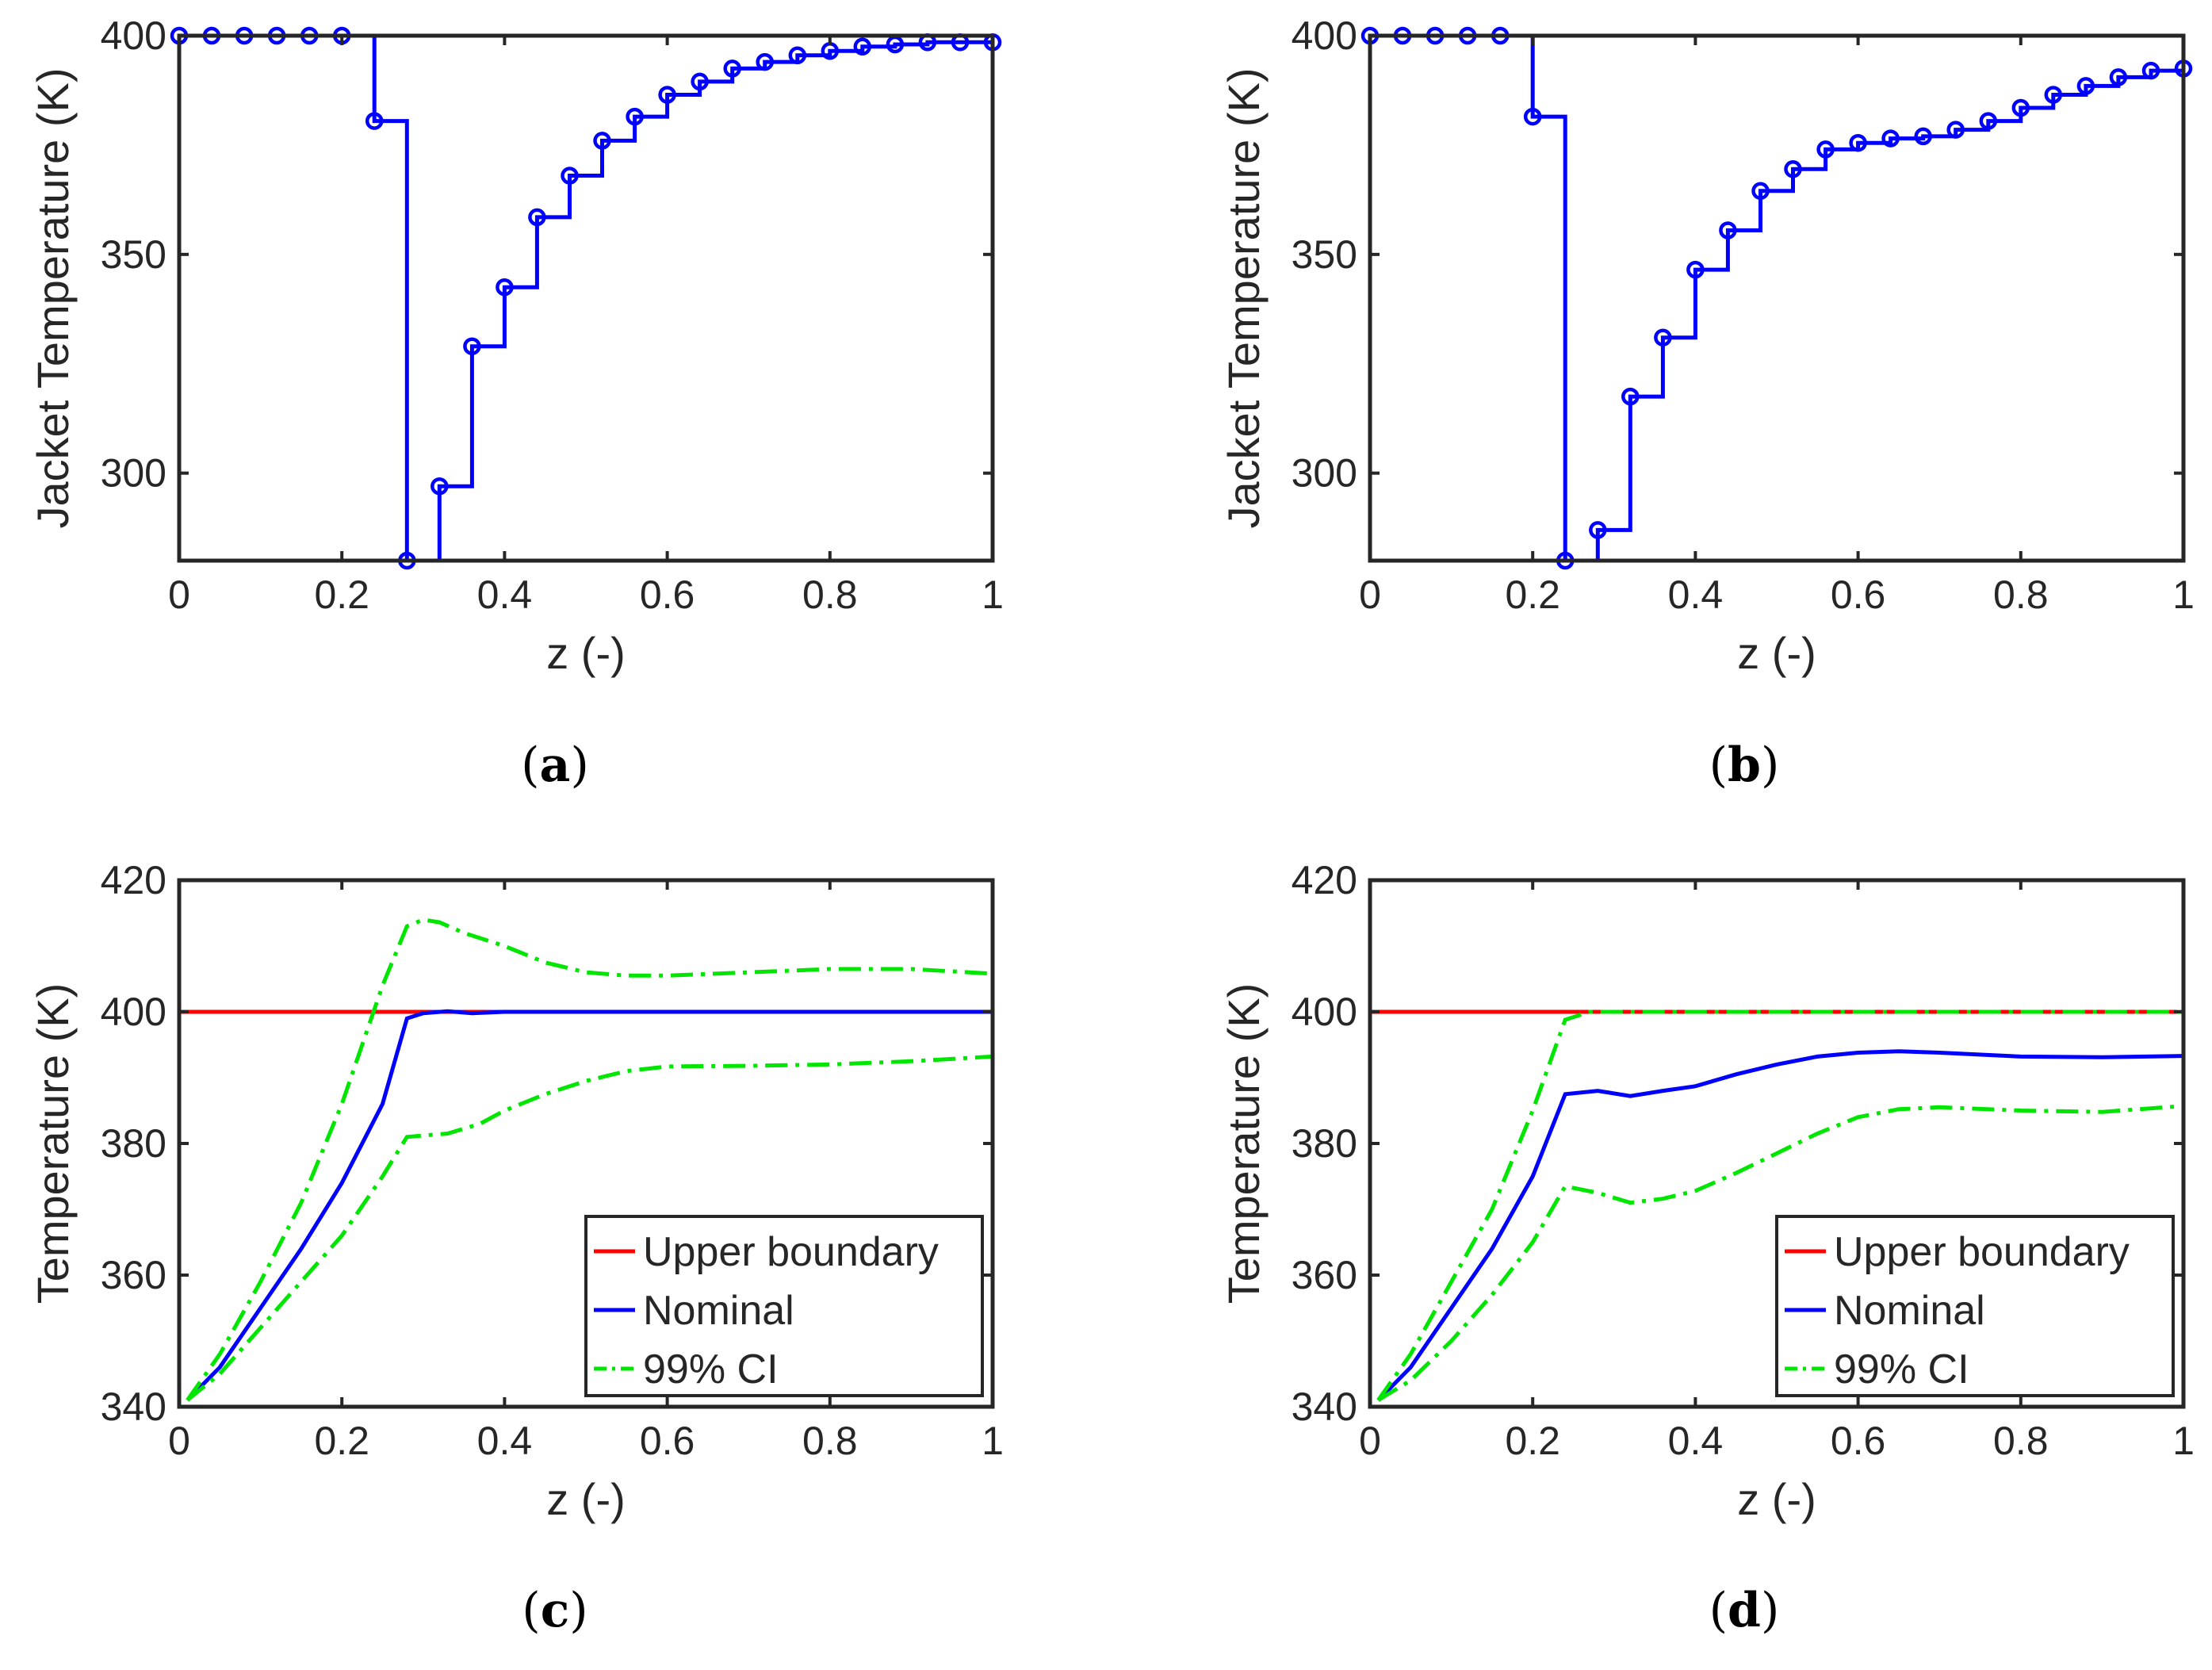 Image resolution: width=2212 pixels, height=1670 pixels. What do you see at coordinates (1324, 880) in the screenshot?
I see `y-tick-label: 420` at bounding box center [1324, 880].